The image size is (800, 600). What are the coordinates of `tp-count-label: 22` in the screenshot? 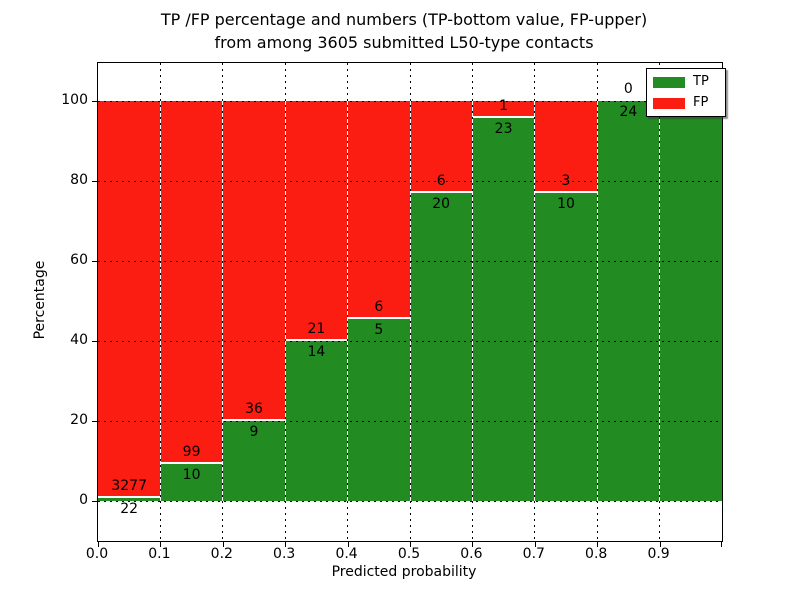 It's located at (129, 509).